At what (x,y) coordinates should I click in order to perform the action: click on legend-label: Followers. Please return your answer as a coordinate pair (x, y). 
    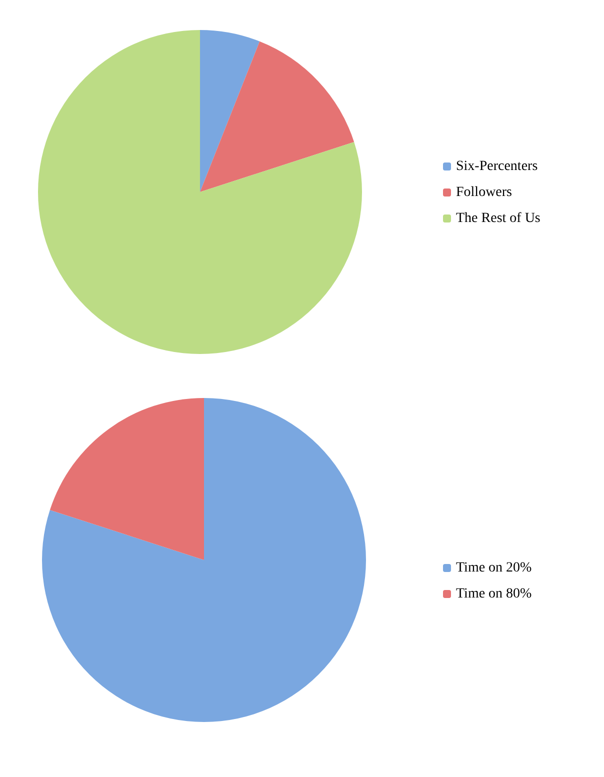
    Looking at the image, I should click on (484, 192).